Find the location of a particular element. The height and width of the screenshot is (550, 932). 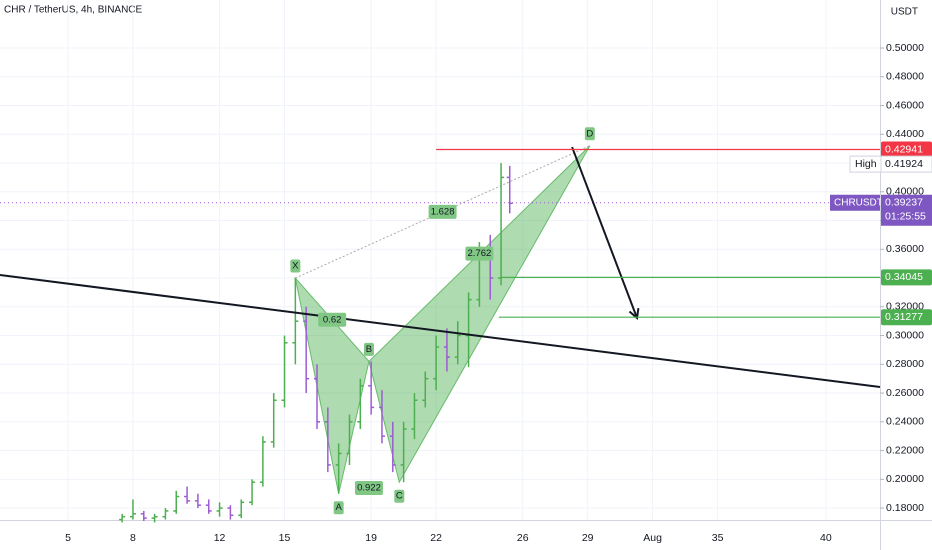

high-value: 0.41924 is located at coordinates (904, 164).